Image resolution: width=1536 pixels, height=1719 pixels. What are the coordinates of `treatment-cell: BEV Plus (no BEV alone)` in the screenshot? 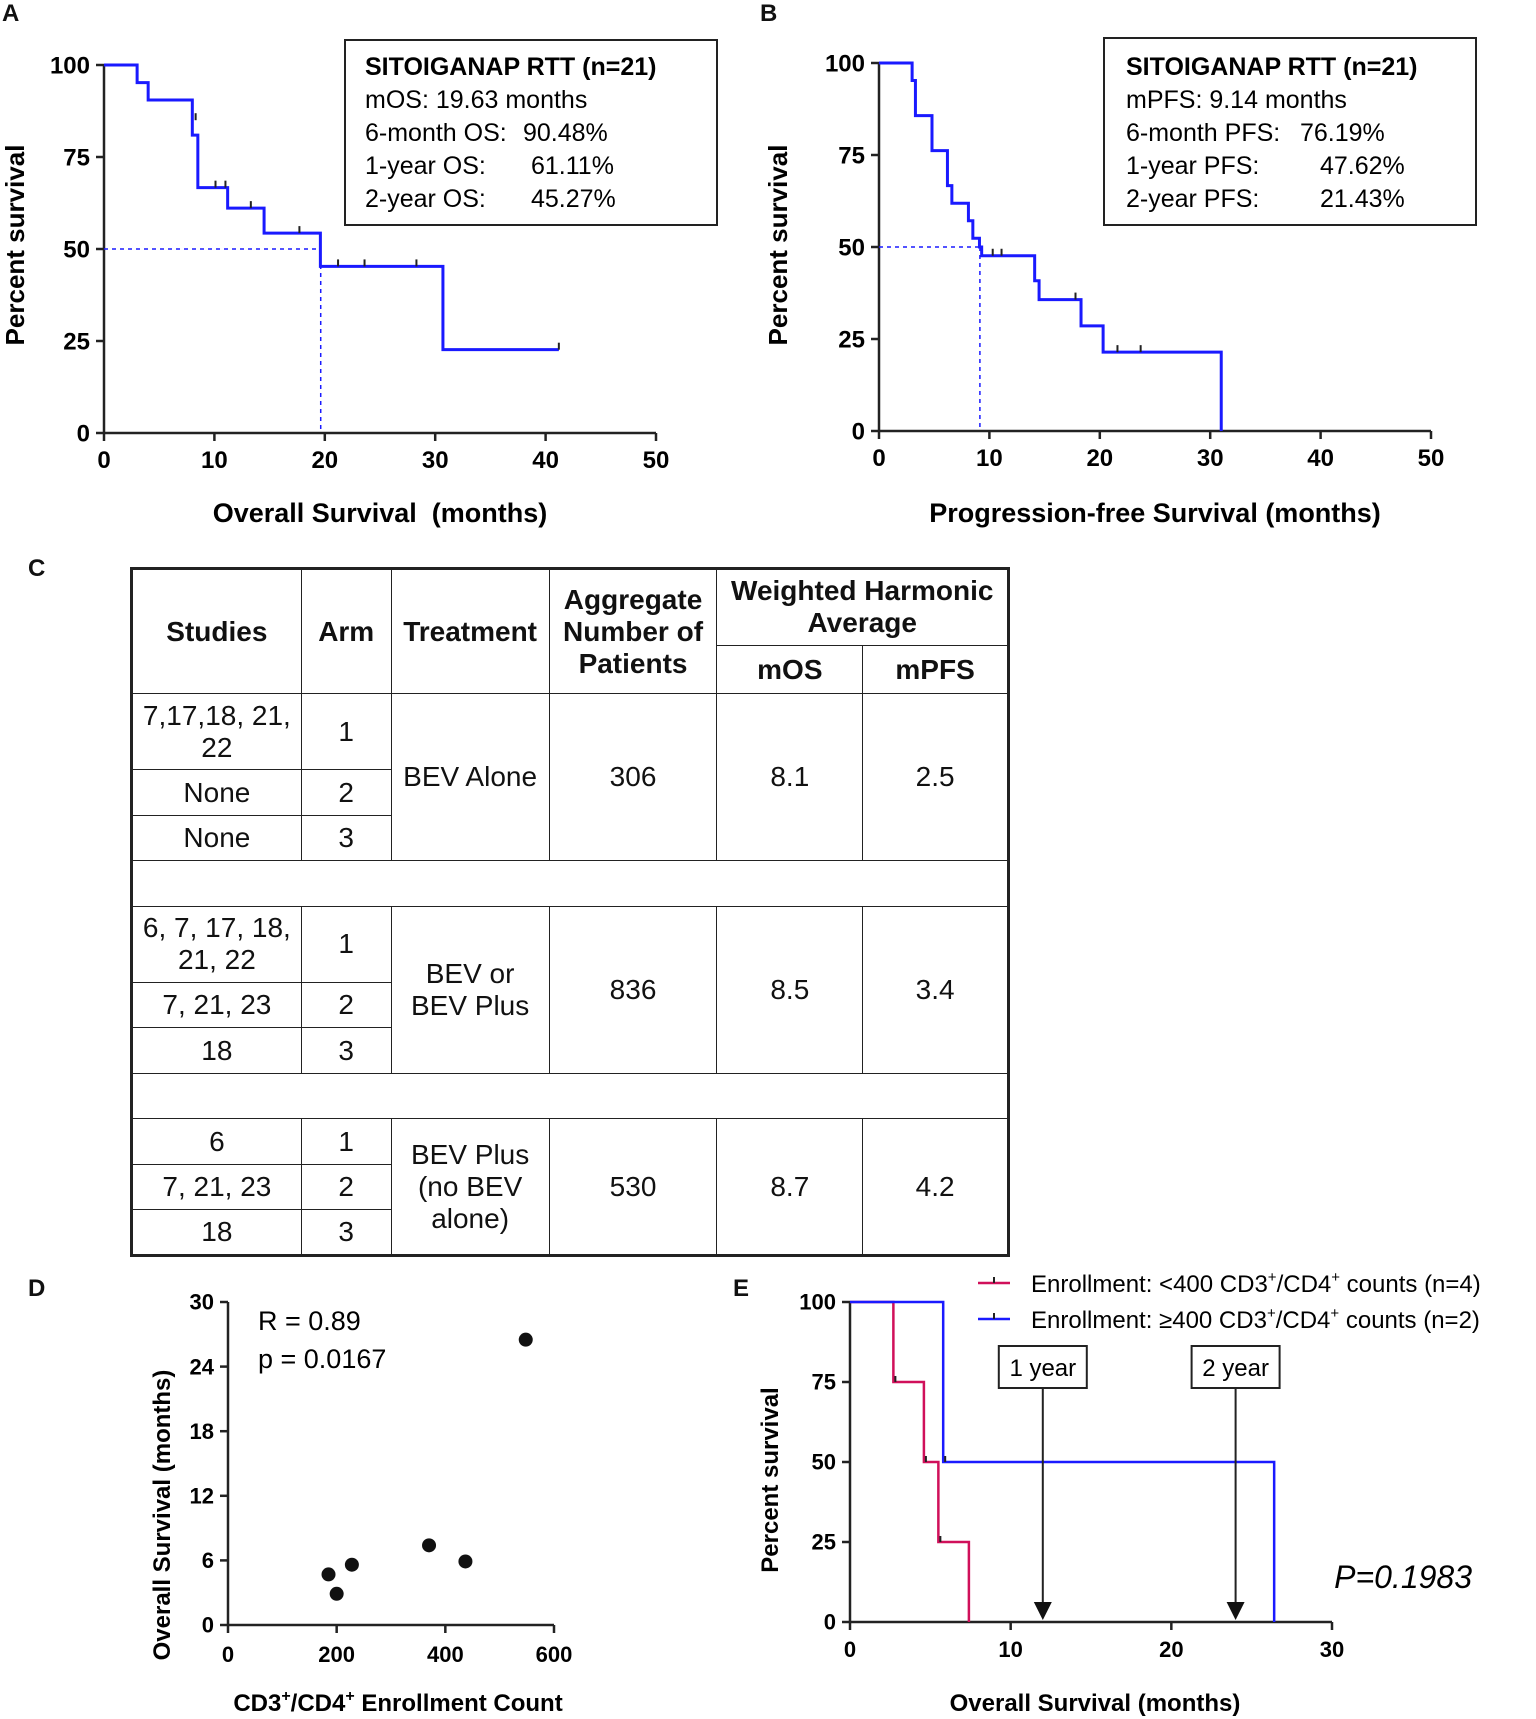 It's located at (470, 1187).